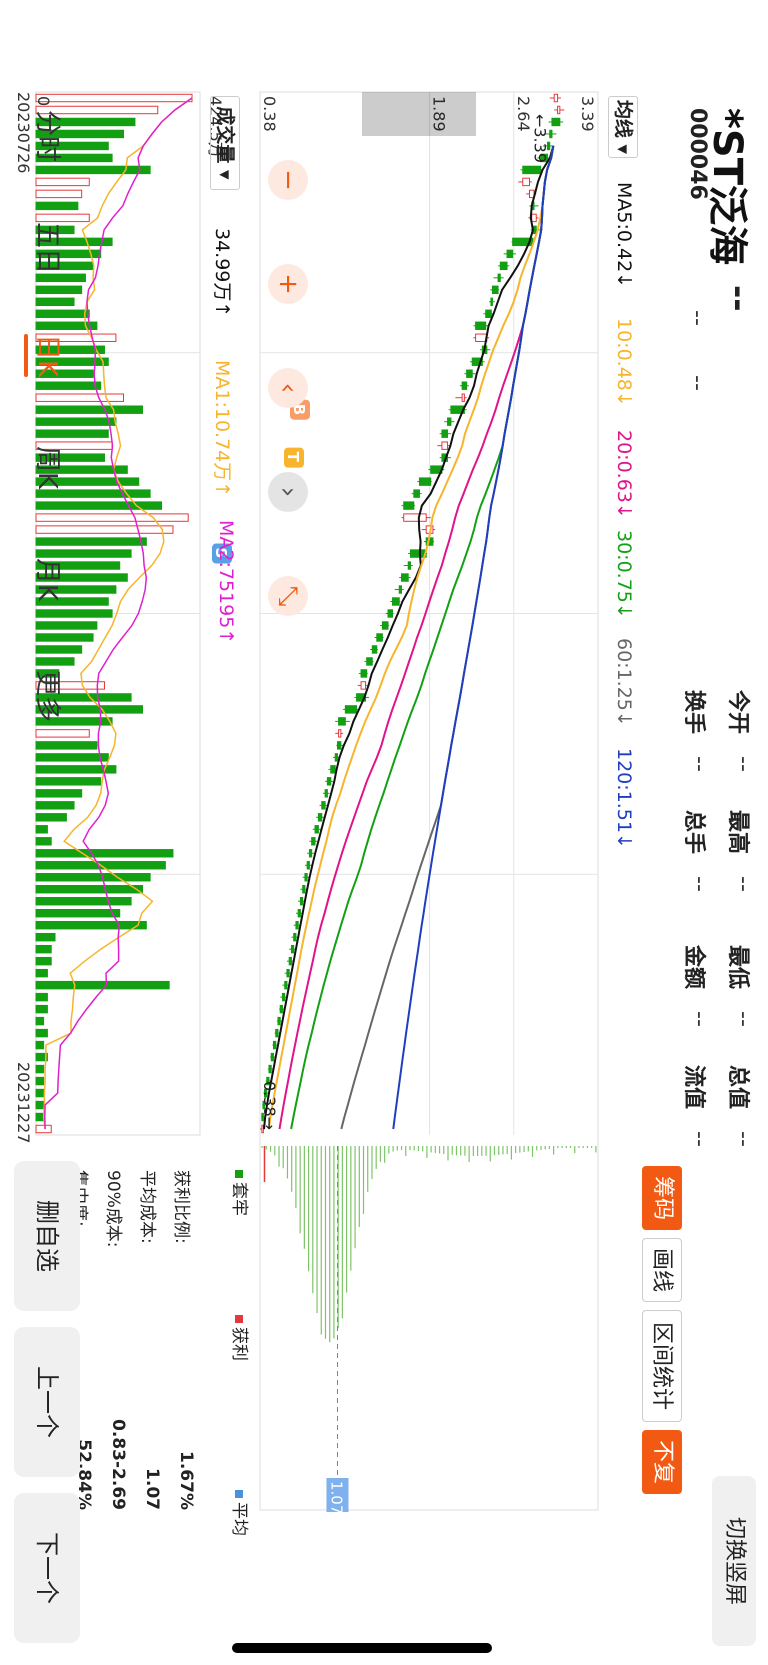 This screenshot has width=768, height=1665. What do you see at coordinates (269, 114) in the screenshot?
I see `y-tick-label: 0.38` at bounding box center [269, 114].